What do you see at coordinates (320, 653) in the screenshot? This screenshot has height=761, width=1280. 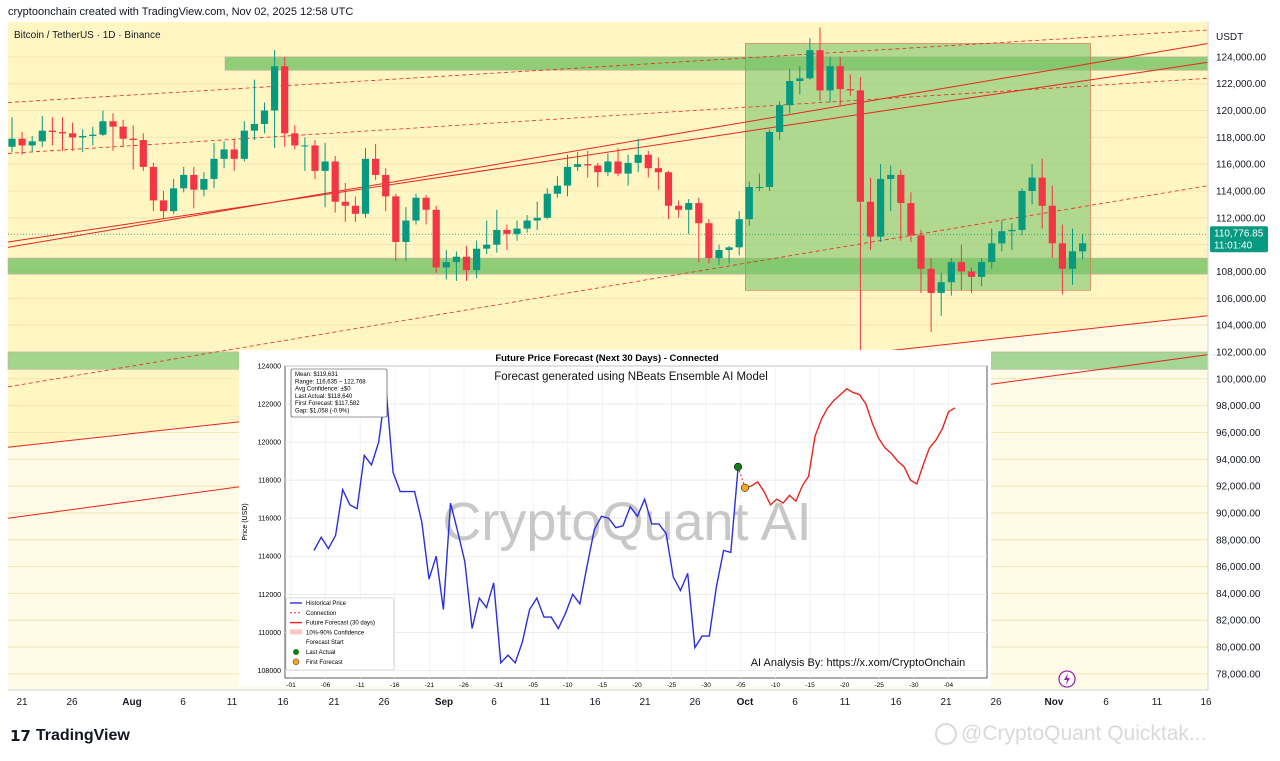 I see `legend-label: Last Actual` at bounding box center [320, 653].